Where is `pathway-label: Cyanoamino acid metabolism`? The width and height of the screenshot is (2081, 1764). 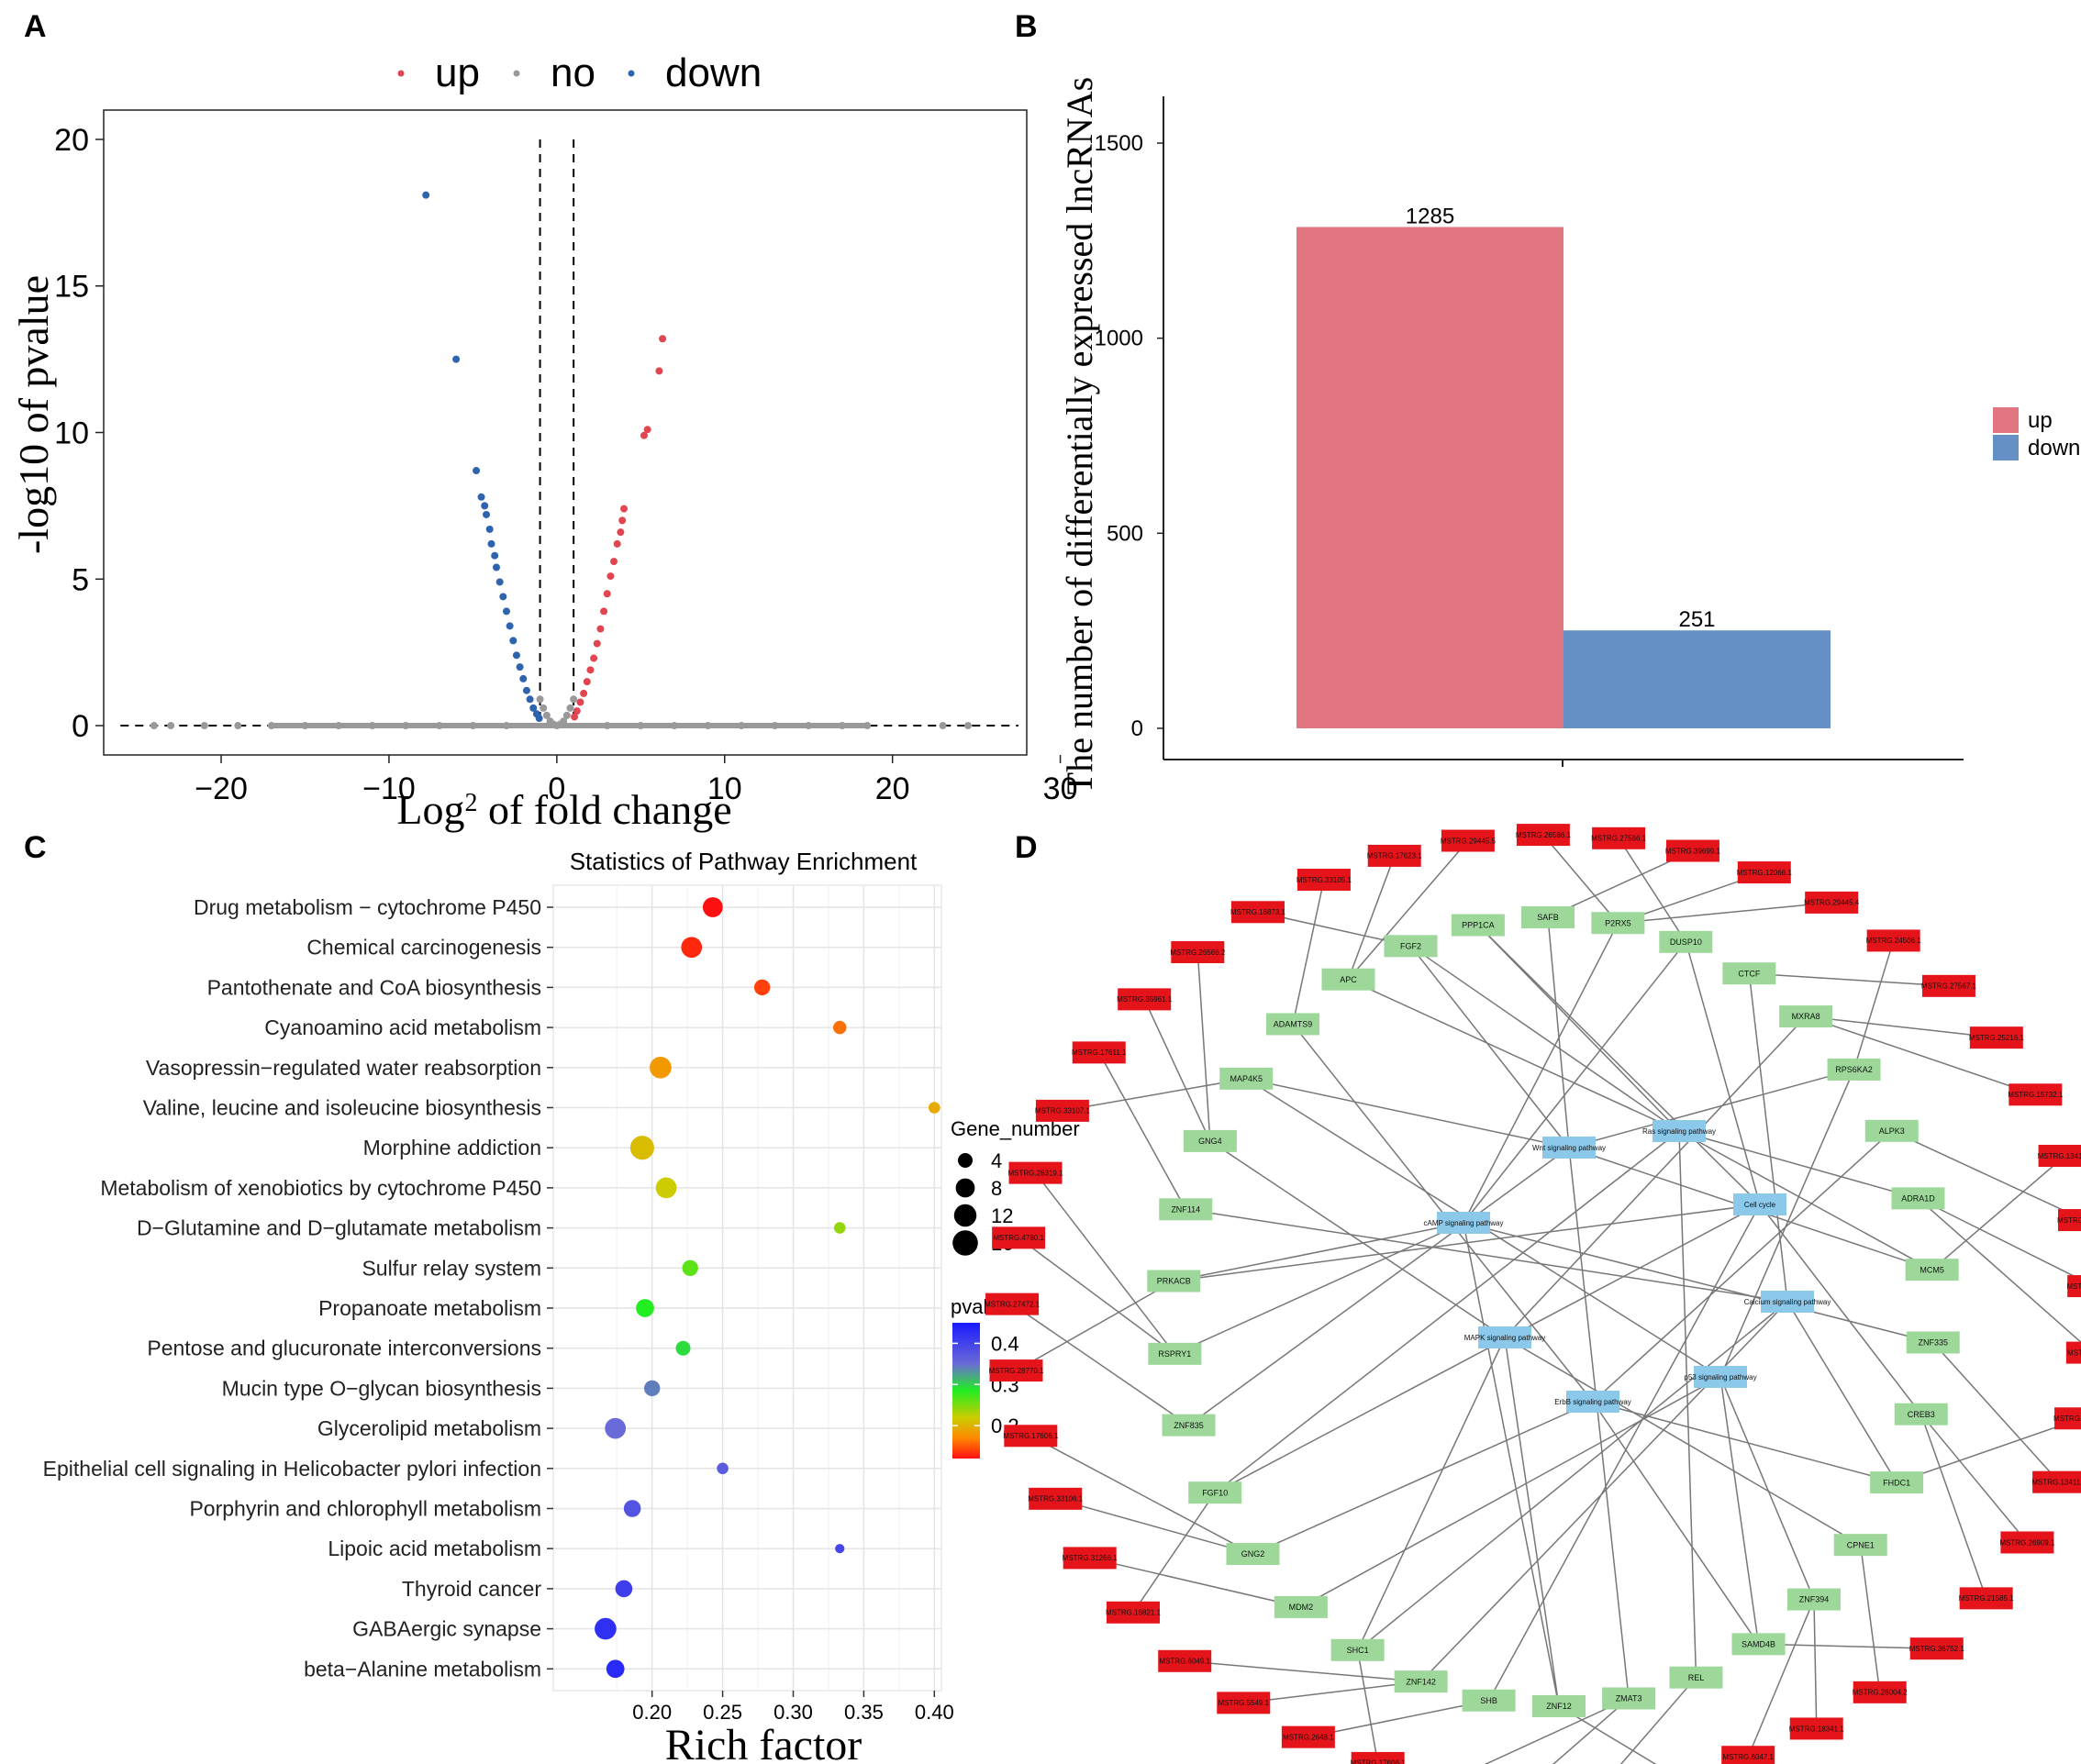
pathway-label: Cyanoamino acid metabolism is located at coordinates (403, 1027).